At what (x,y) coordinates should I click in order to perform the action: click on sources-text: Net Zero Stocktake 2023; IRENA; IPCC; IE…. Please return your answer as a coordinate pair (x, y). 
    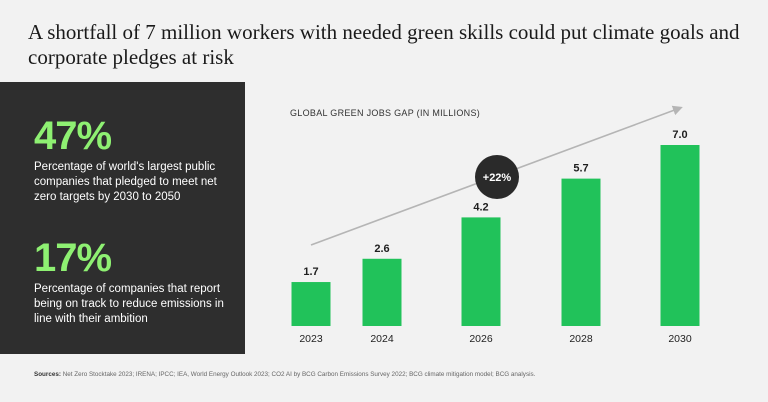
    Looking at the image, I should click on (299, 374).